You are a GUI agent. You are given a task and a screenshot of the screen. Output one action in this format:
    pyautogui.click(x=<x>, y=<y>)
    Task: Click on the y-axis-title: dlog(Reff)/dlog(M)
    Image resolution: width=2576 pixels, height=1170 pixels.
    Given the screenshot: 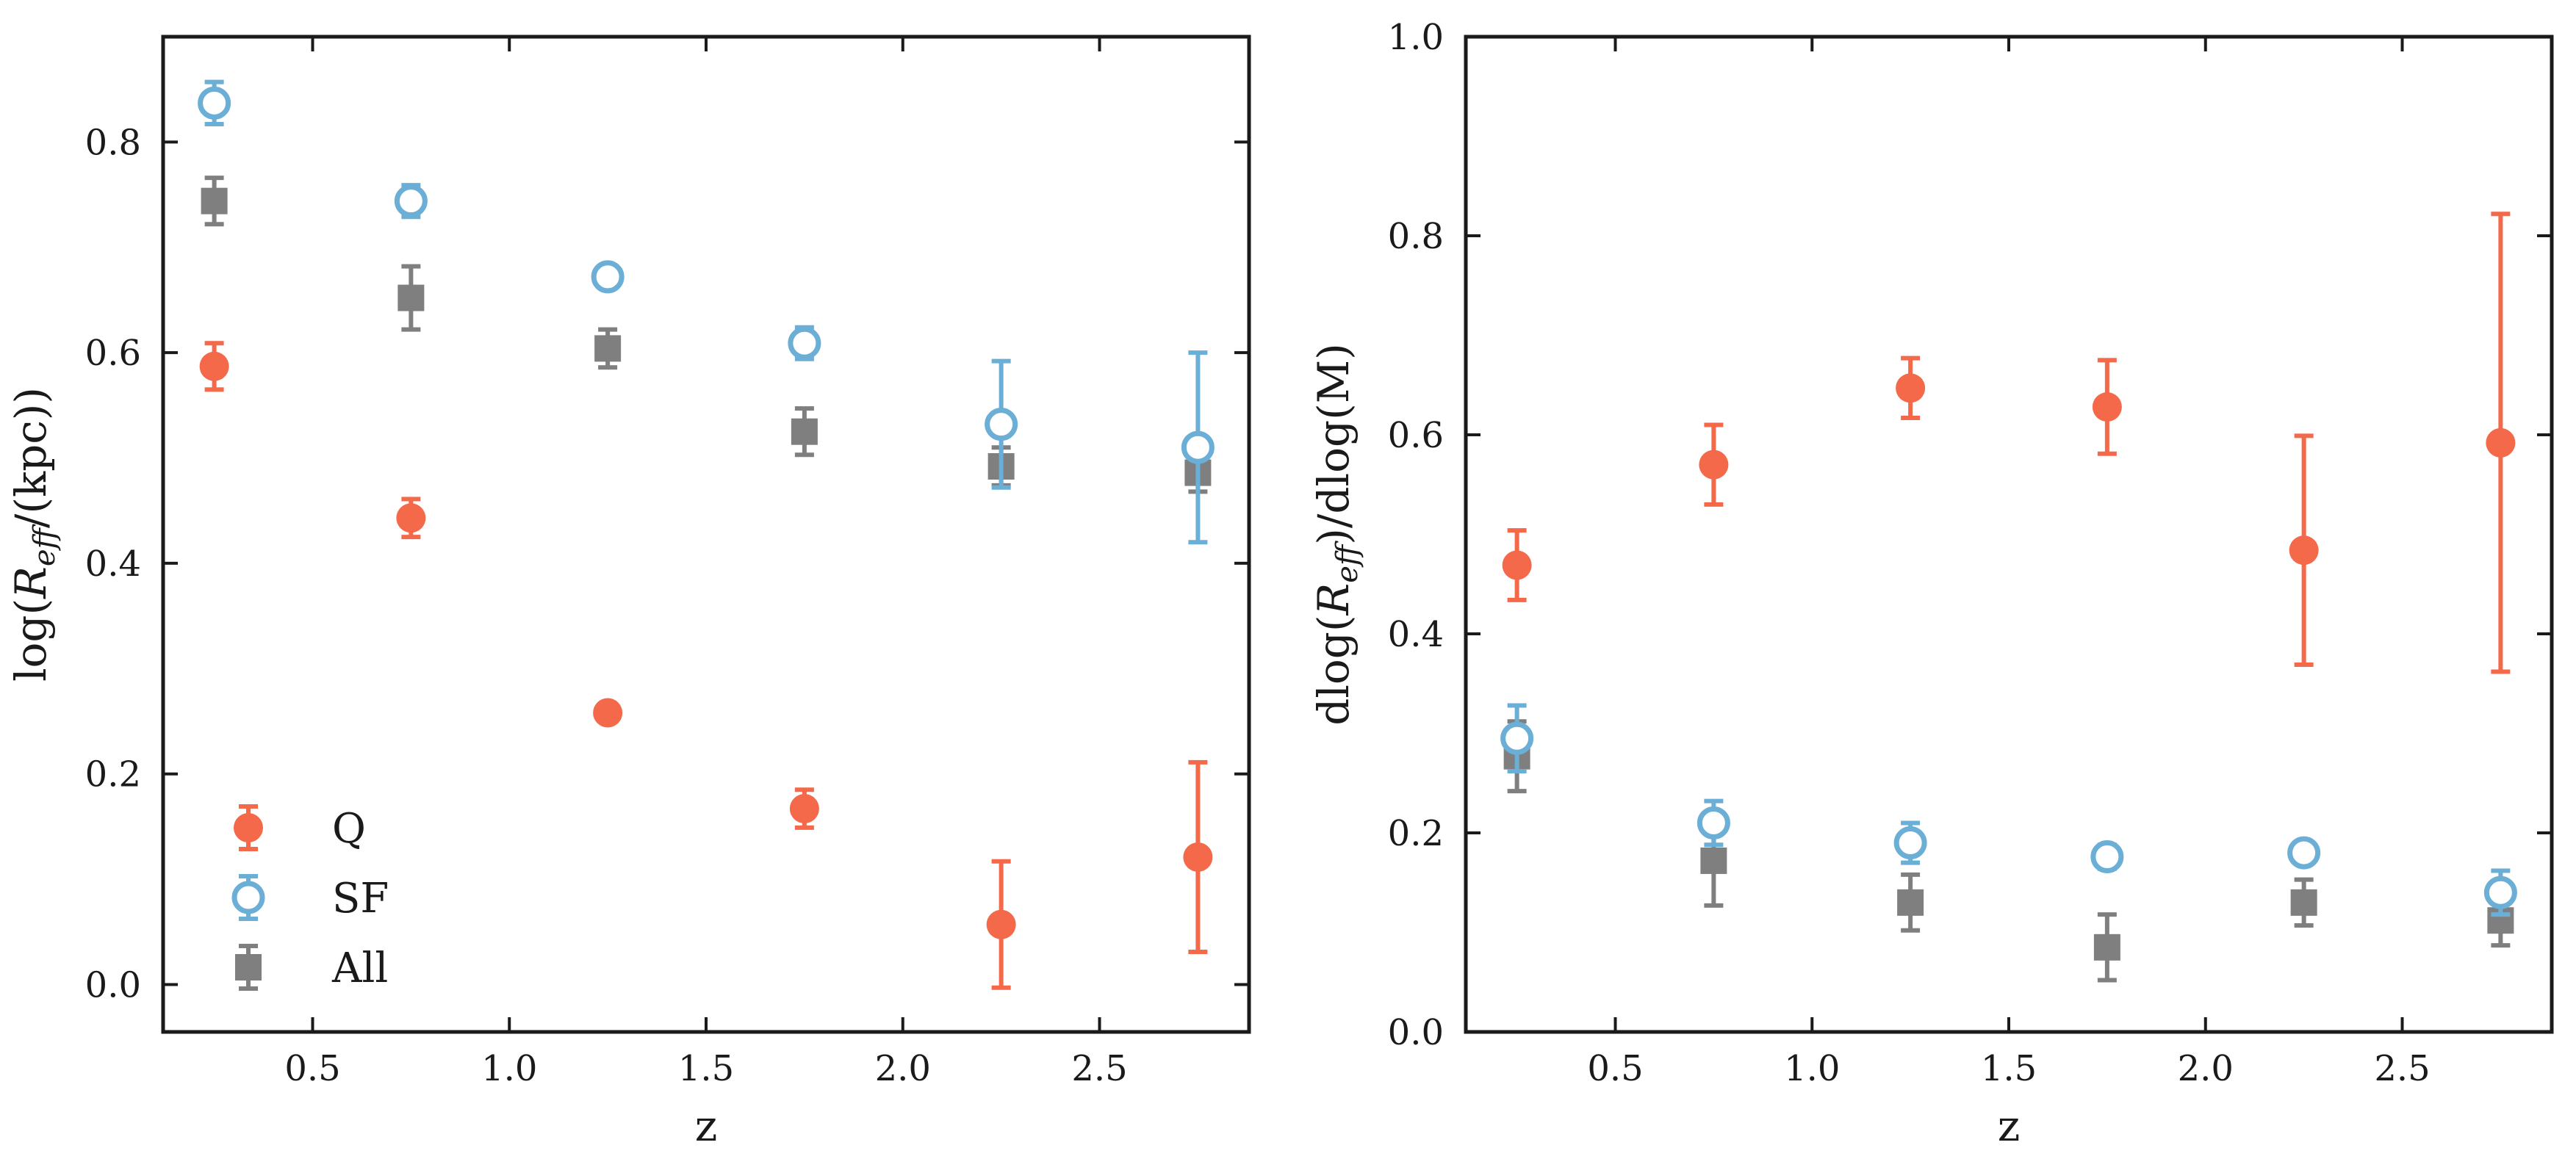 What is the action you would take?
    pyautogui.click(x=1336, y=534)
    